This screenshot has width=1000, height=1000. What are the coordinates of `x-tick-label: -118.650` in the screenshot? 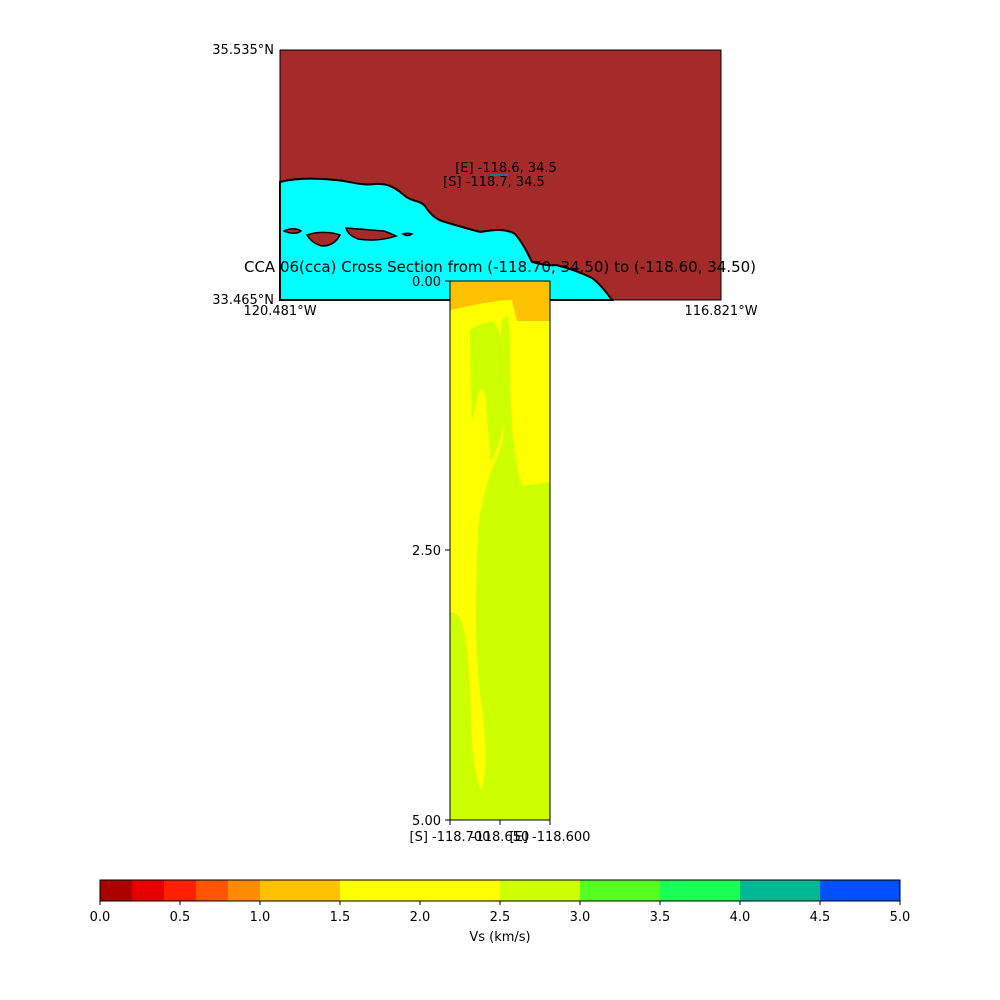 It's located at (500, 837).